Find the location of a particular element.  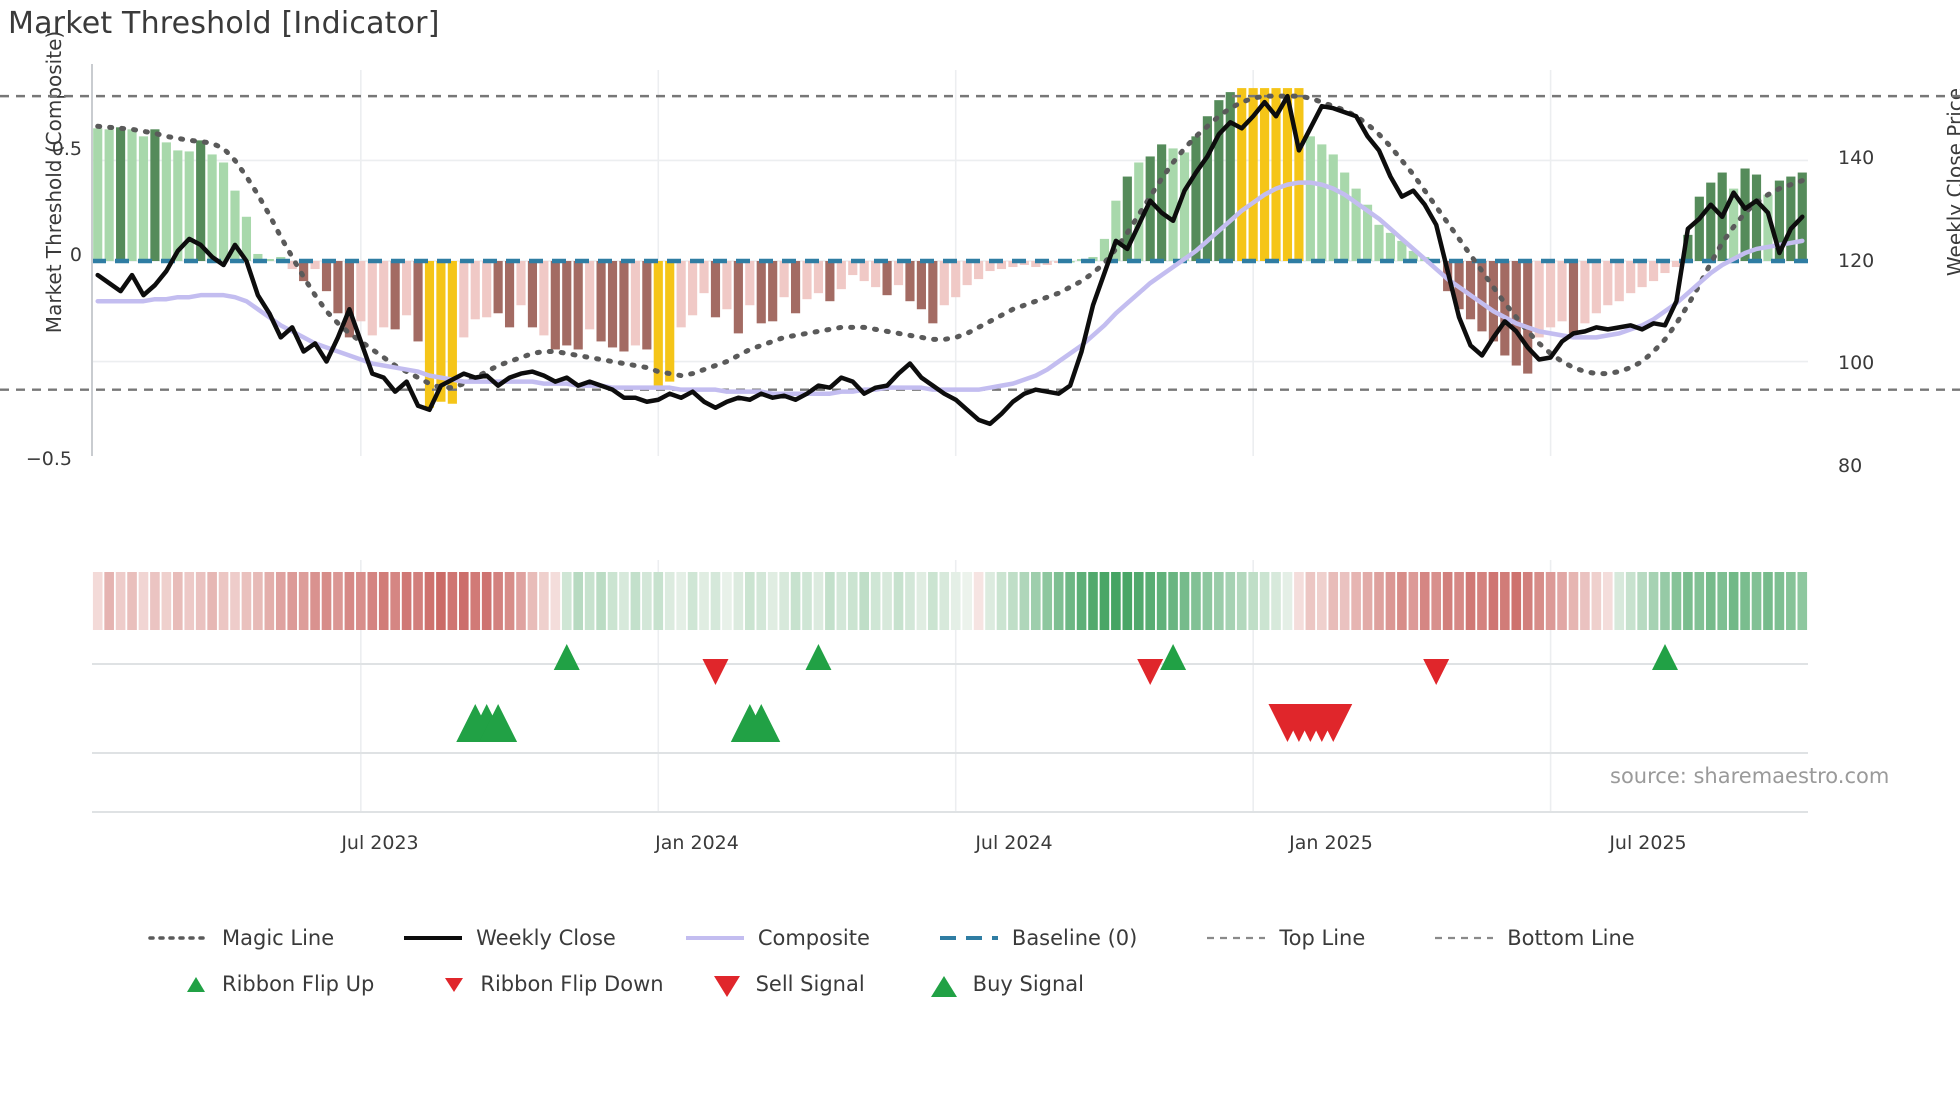

large-green-up-triangle-icon is located at coordinates (944, 985).